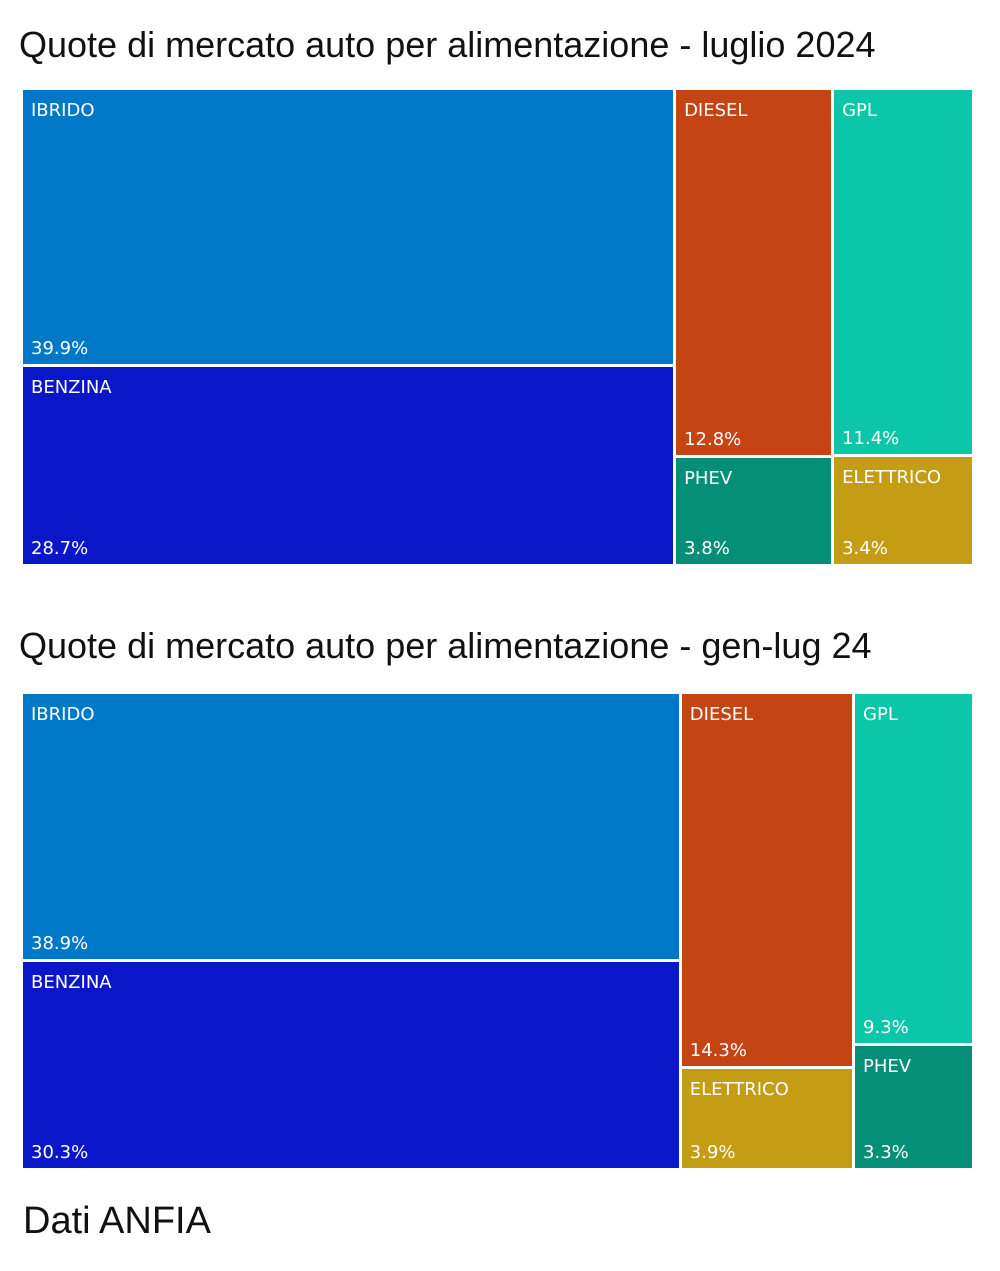  I want to click on tile-value-label: 3.3%, so click(886, 1152).